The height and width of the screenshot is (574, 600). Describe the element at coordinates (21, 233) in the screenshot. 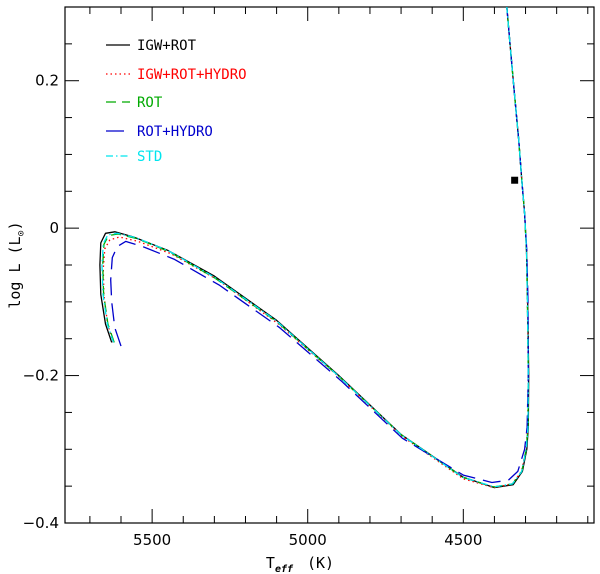

I see `y-axis-label-symbol: ⊙` at that location.